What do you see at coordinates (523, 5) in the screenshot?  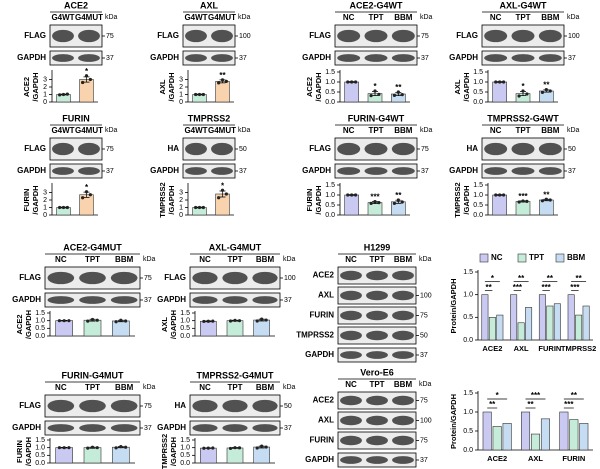 I see `blot-title: AXL-G4WT` at bounding box center [523, 5].